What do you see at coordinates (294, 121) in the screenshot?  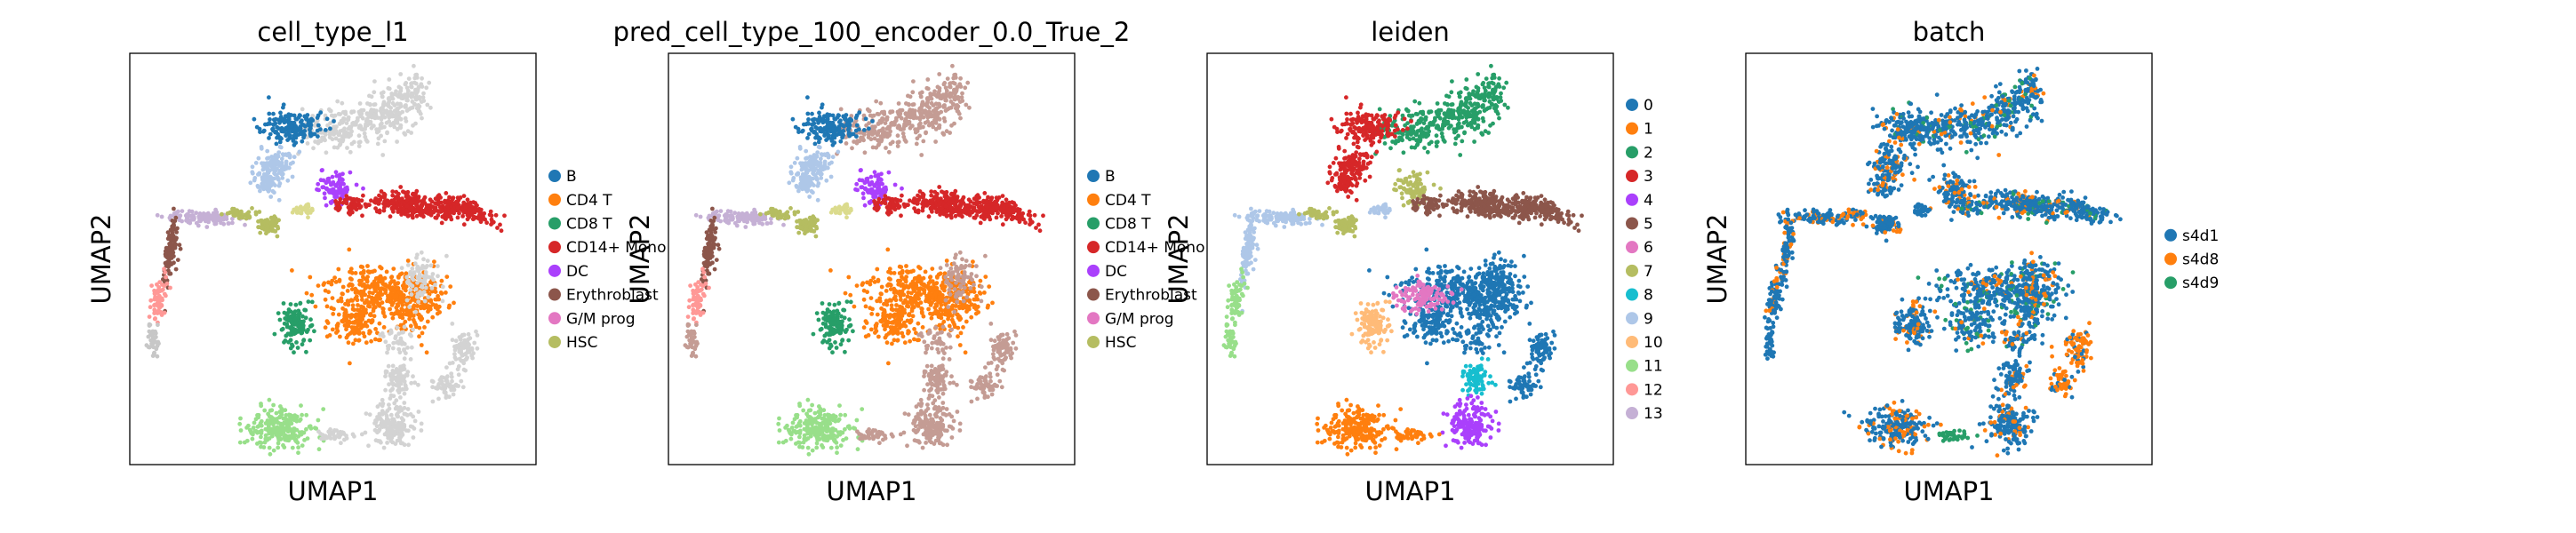 I see `cluster-tl_b` at bounding box center [294, 121].